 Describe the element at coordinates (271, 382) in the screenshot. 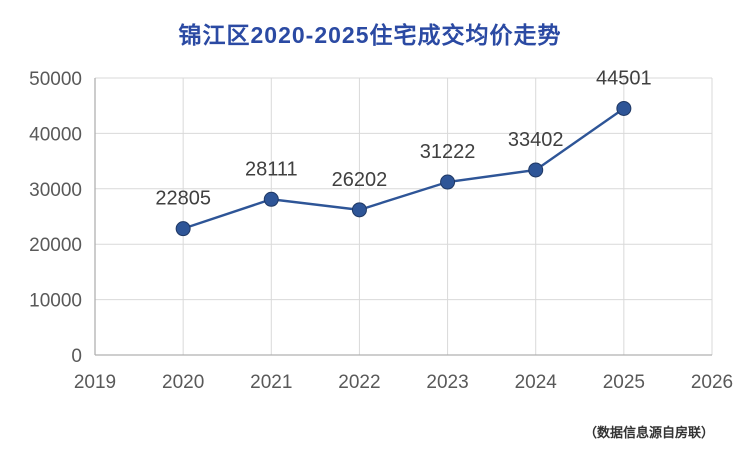

I see `x-tick-label: 2021` at that location.